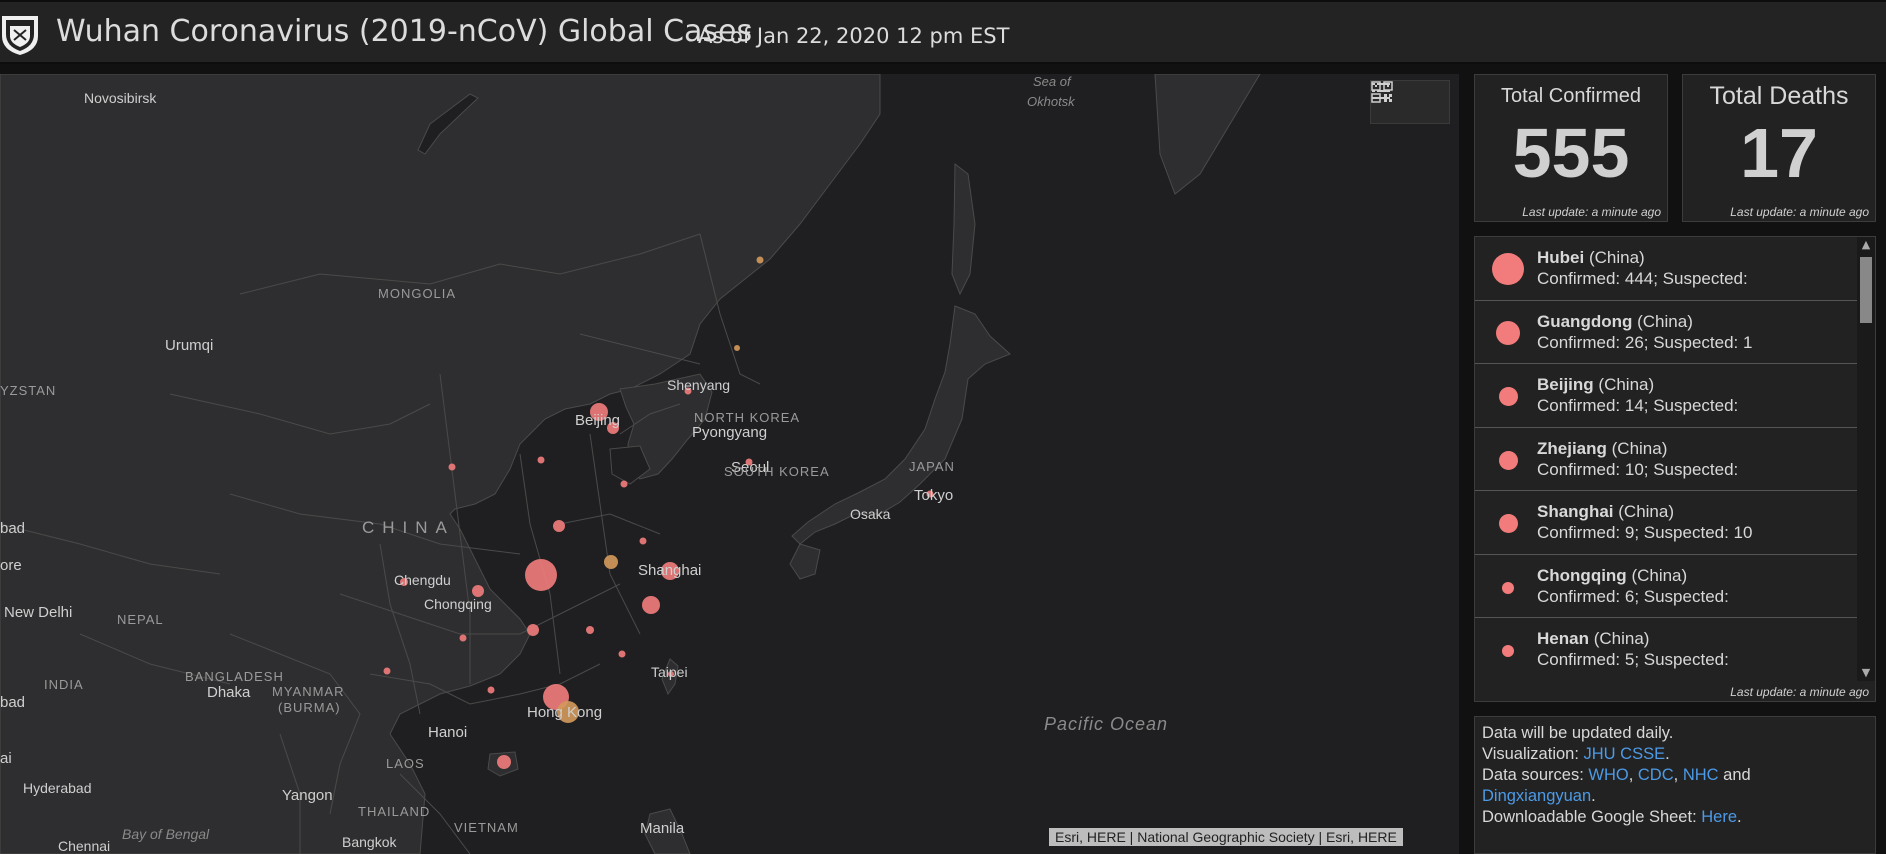 This screenshot has width=1886, height=854. What do you see at coordinates (503, 764) in the screenshot?
I see `land-hainan` at bounding box center [503, 764].